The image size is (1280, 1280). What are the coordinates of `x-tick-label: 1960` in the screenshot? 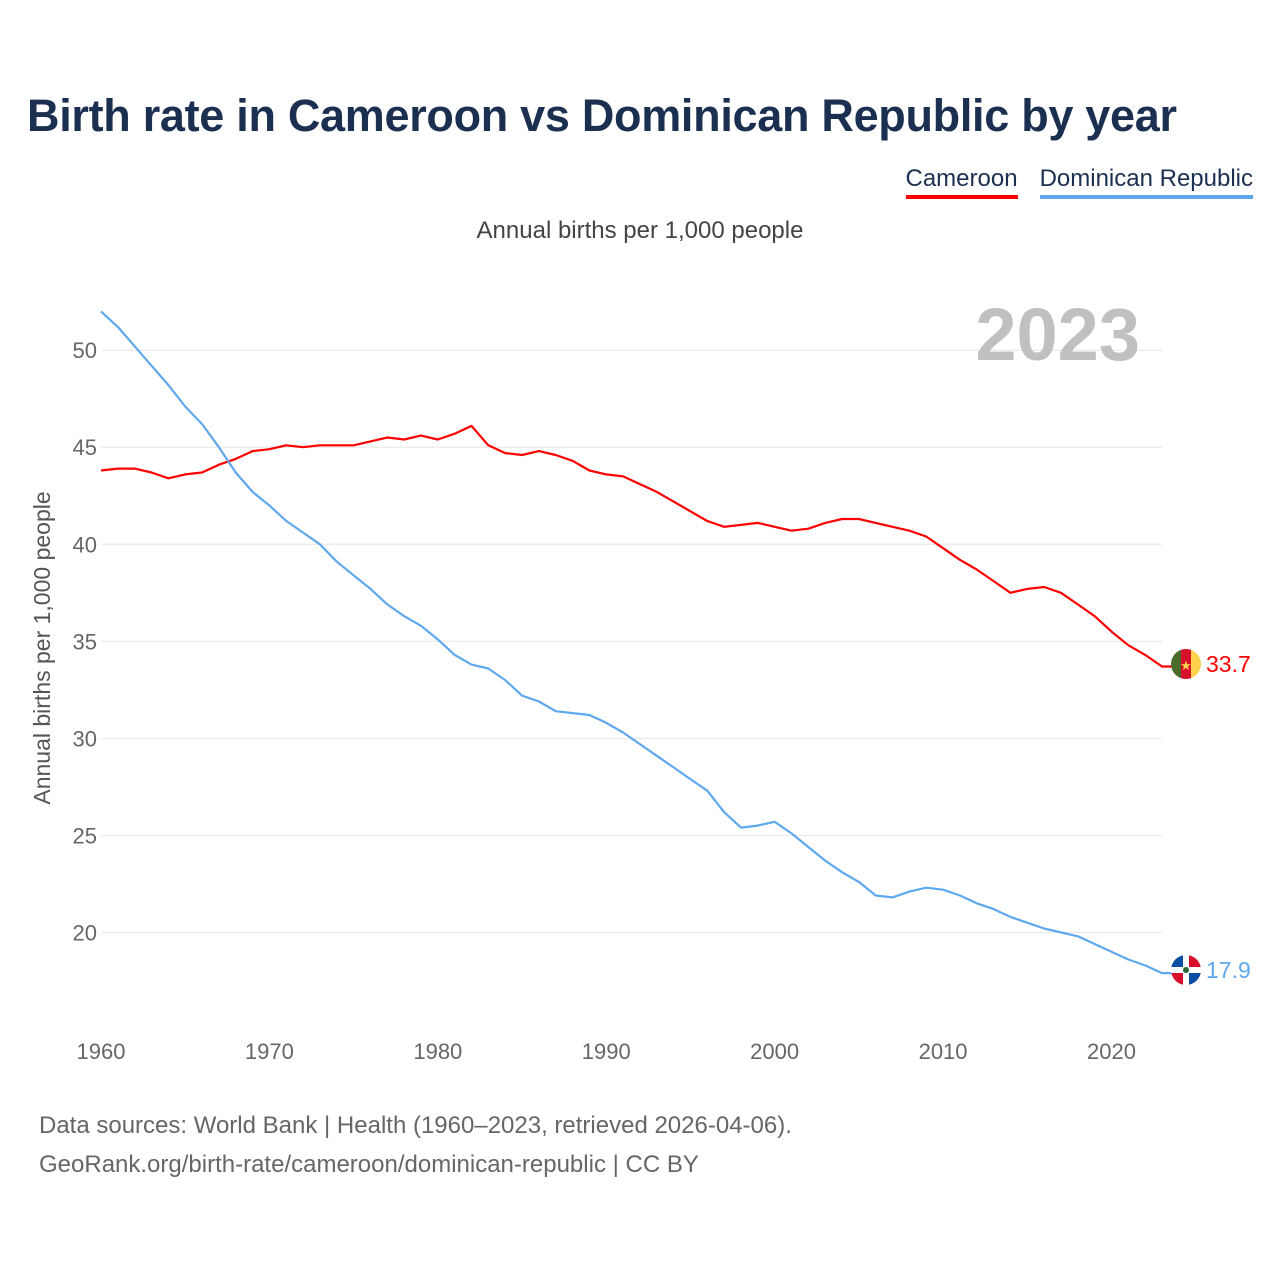 It's located at (101, 1051).